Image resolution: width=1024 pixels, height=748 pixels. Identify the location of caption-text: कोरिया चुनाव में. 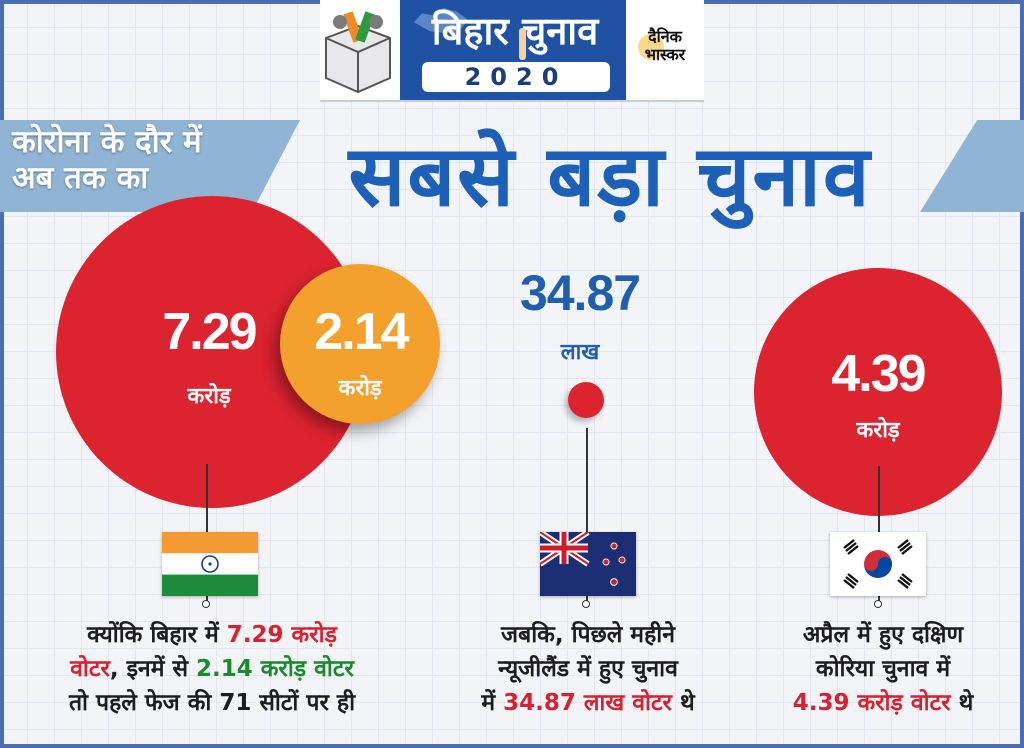
(883, 669).